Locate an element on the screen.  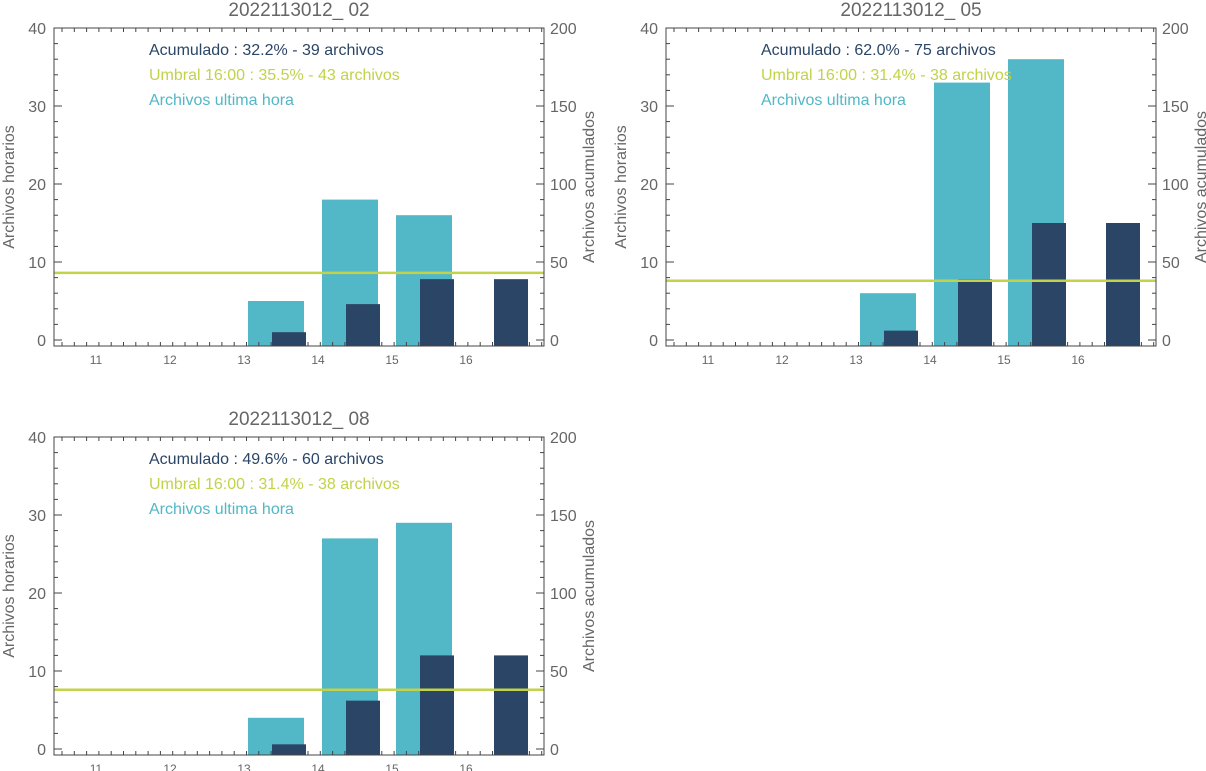
chart-title: 2022113012_ 02 is located at coordinates (298, 10).